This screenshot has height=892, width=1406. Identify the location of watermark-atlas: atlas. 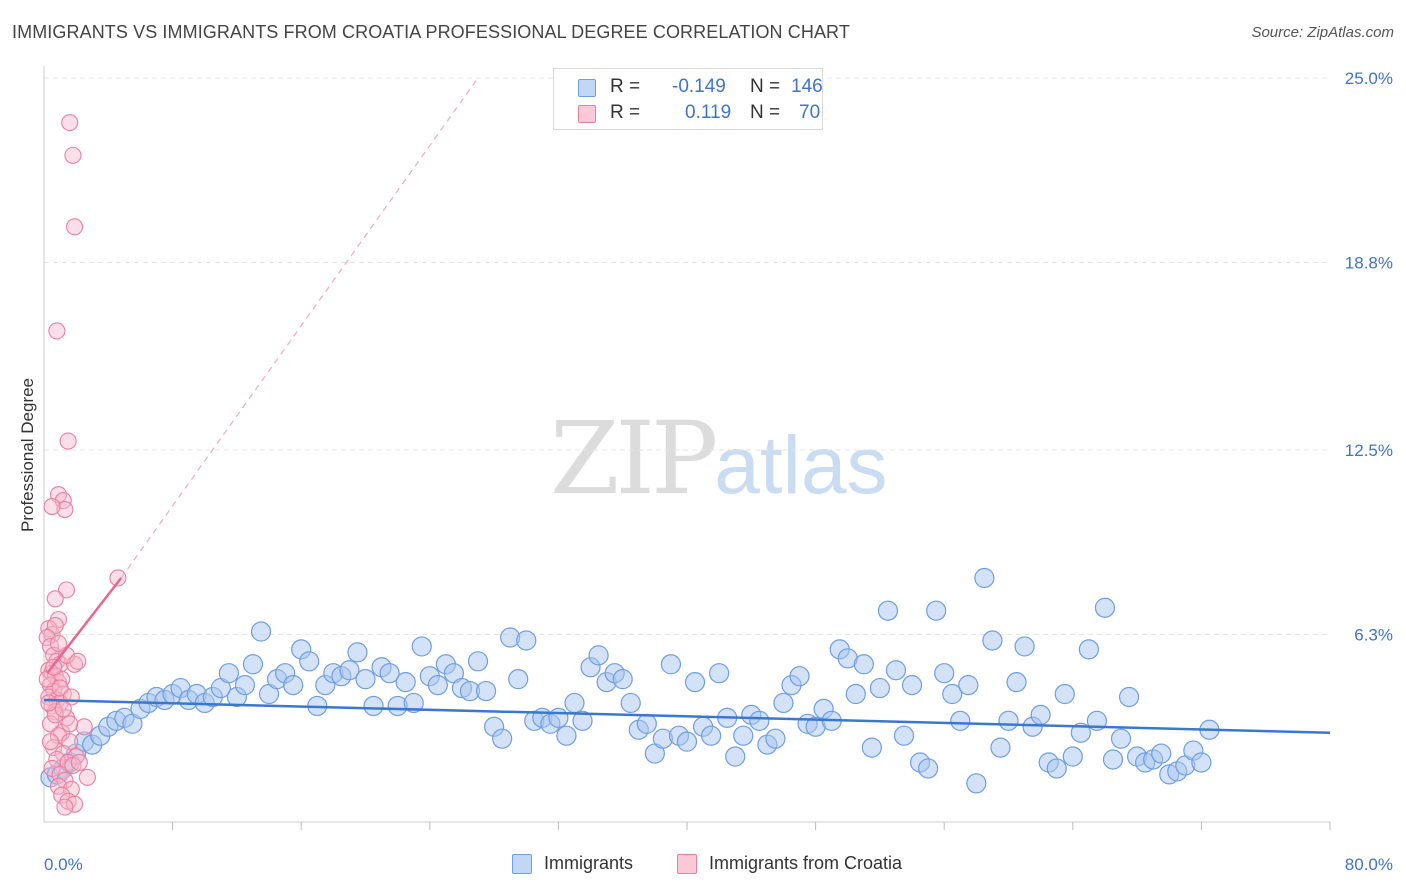
(801, 465).